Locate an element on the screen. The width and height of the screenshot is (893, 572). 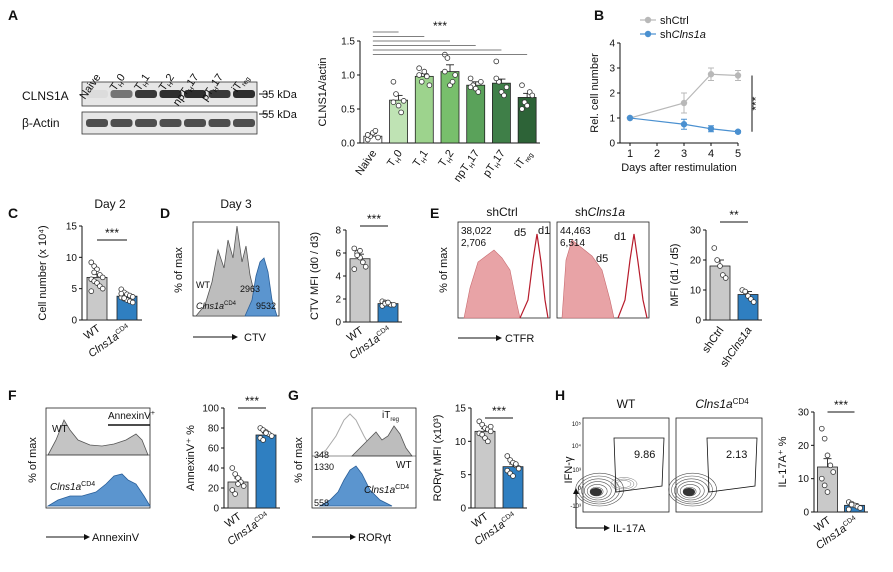
legend-marker is located at coordinates (648, 34).